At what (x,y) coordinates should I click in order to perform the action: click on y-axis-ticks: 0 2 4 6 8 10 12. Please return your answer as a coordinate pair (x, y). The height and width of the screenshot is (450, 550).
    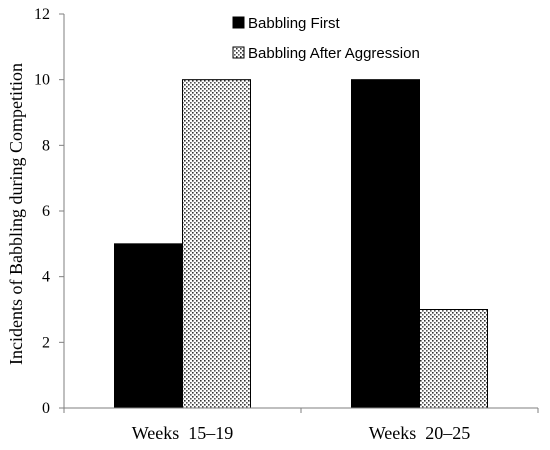
    Looking at the image, I should click on (49, 211).